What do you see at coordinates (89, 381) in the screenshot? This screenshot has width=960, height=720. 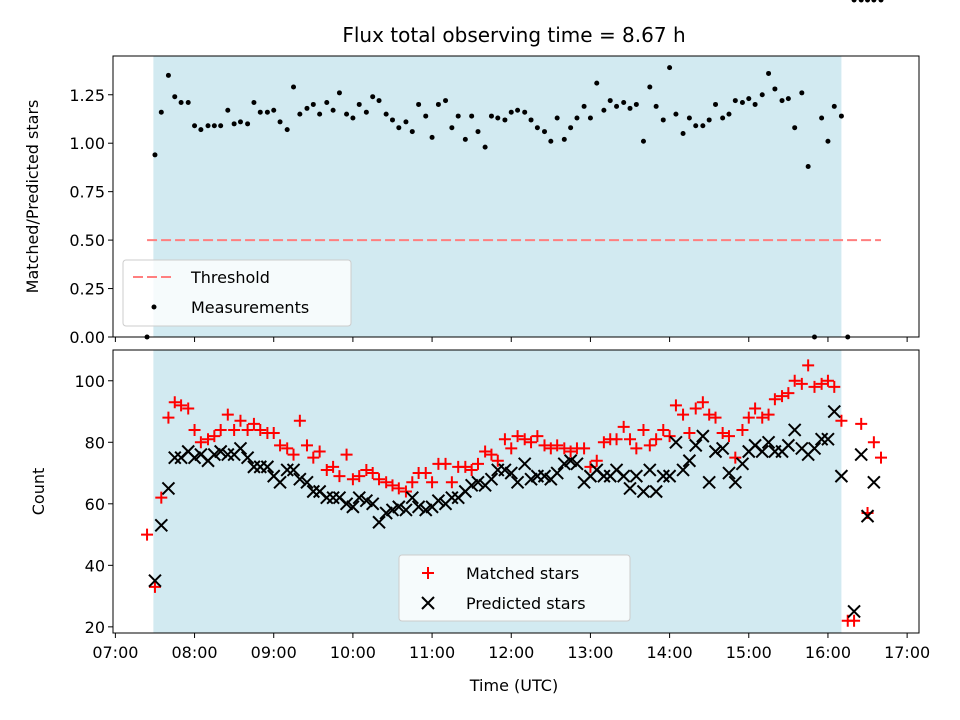 I see `count-y-tick-label: 100` at bounding box center [89, 381].